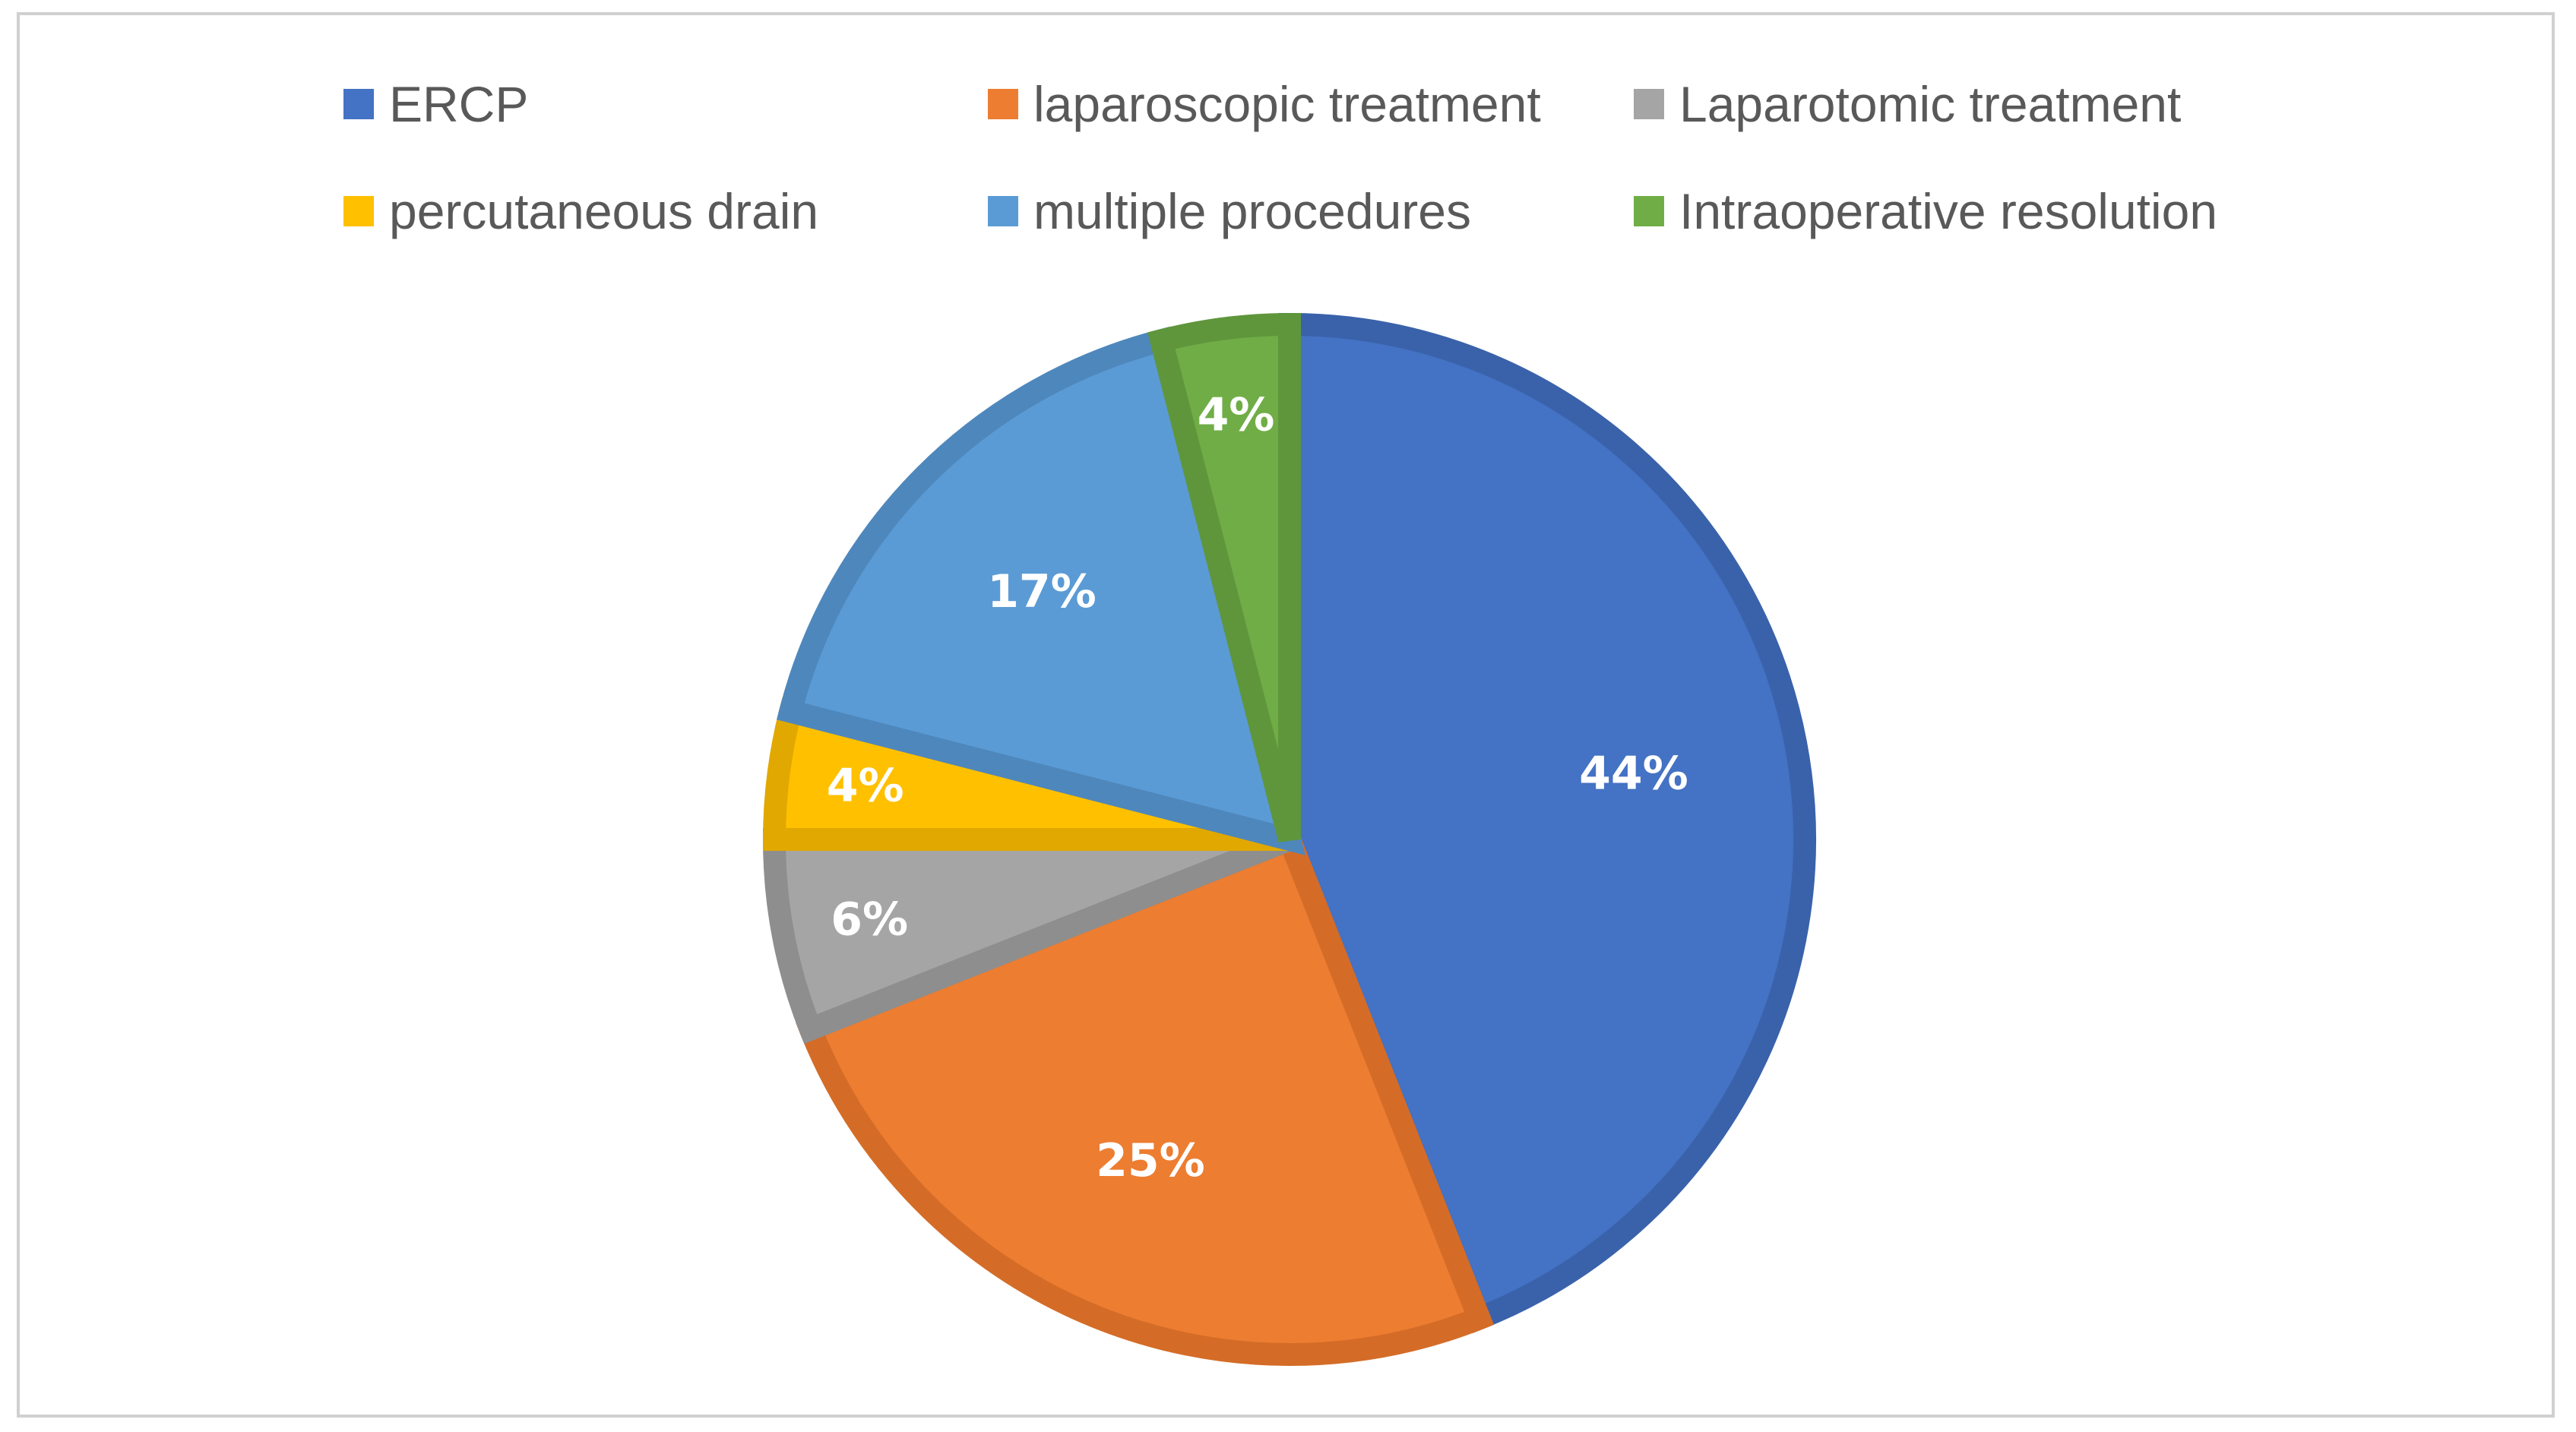 The height and width of the screenshot is (1432, 2576). Describe the element at coordinates (1633, 774) in the screenshot. I see `data-label-ercp: 44%` at that location.